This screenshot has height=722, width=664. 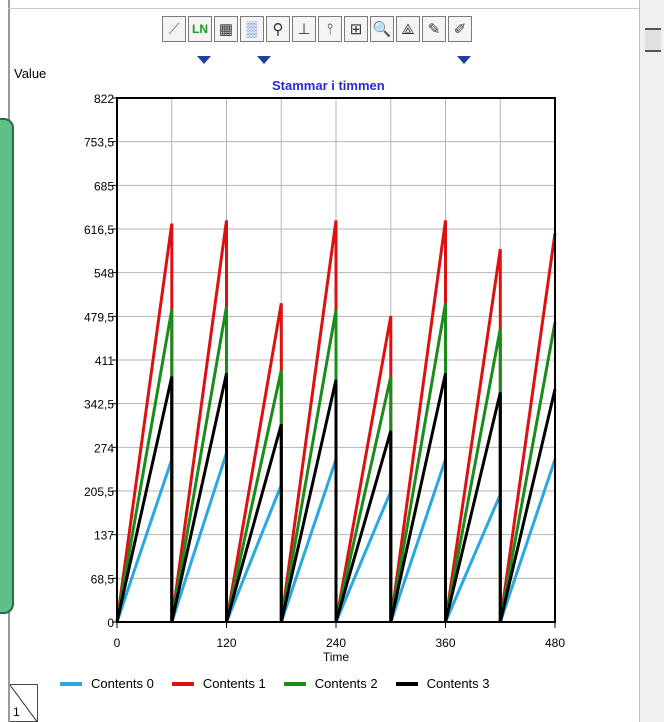 I want to click on x-tick-label: 120, so click(x=226, y=643).